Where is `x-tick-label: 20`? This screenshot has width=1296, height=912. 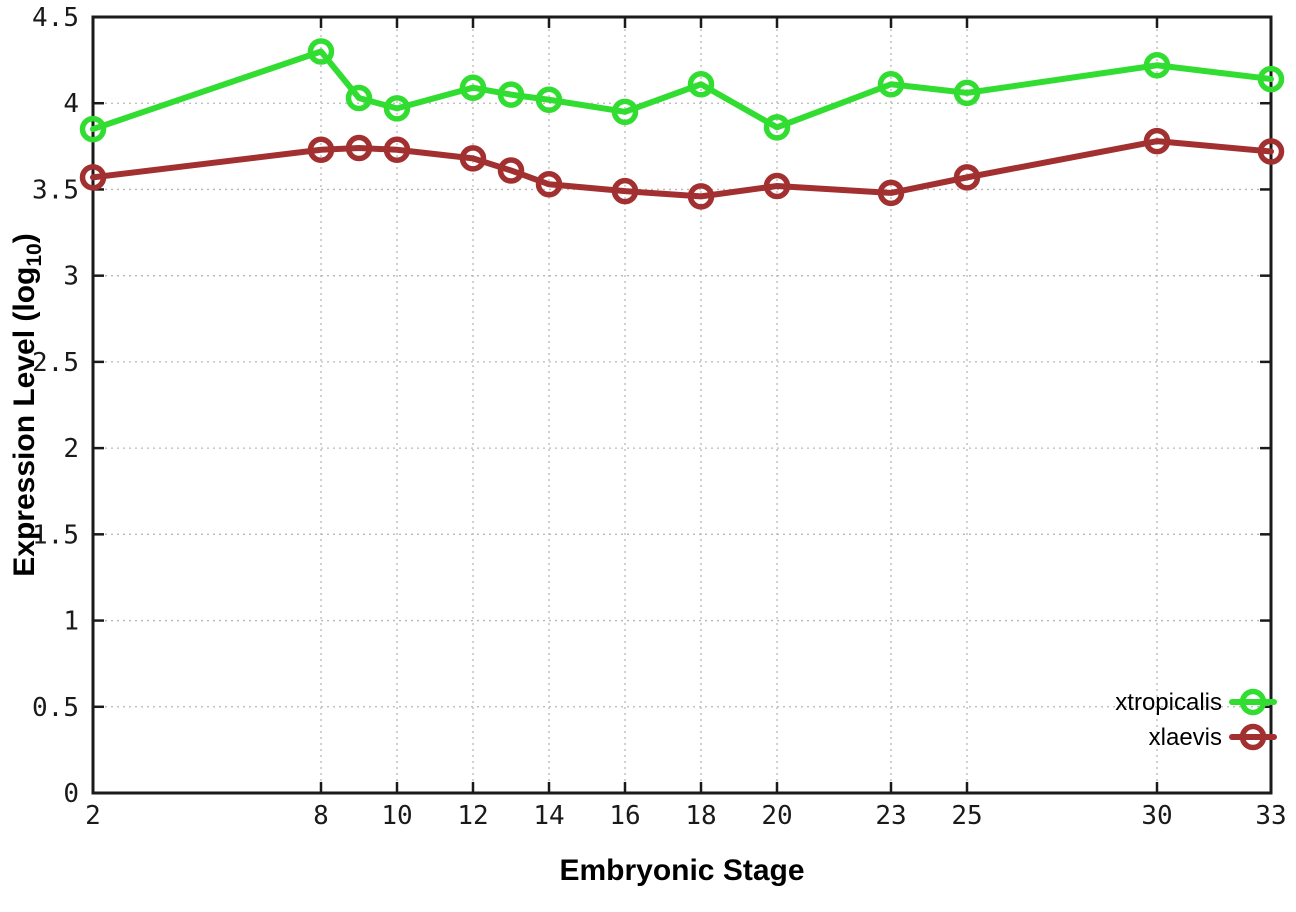
x-tick-label: 20 is located at coordinates (776, 816).